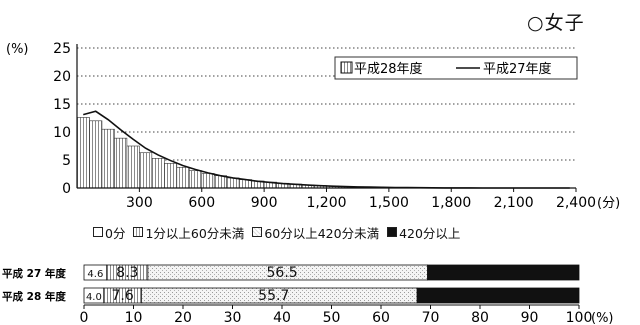  What do you see at coordinates (514, 203) in the screenshot?
I see `x-tick-label: 2,100` at bounding box center [514, 203].